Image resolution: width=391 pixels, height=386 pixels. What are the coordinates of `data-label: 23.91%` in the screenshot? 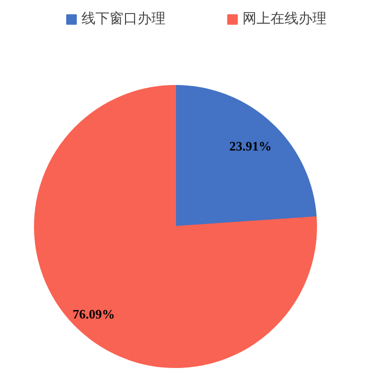 It's located at (250, 146).